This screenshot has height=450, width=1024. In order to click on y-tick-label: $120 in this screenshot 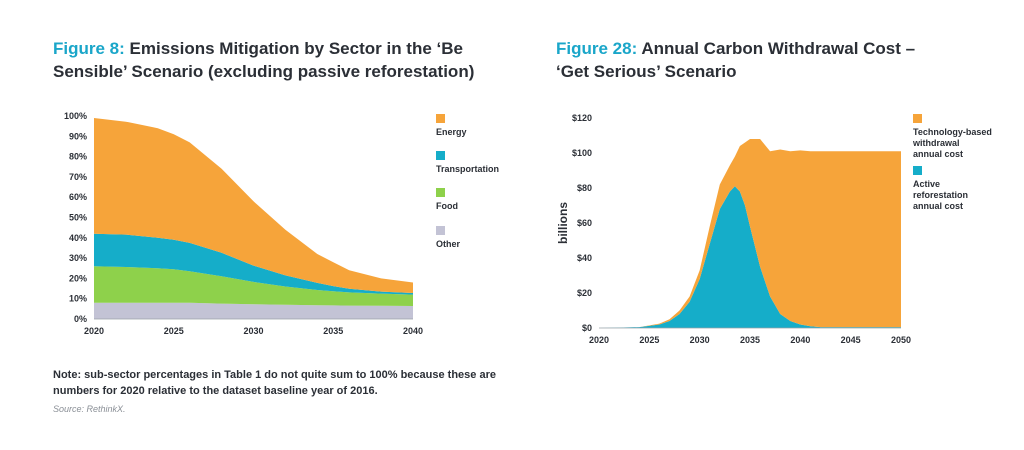, I will do `click(582, 118)`.